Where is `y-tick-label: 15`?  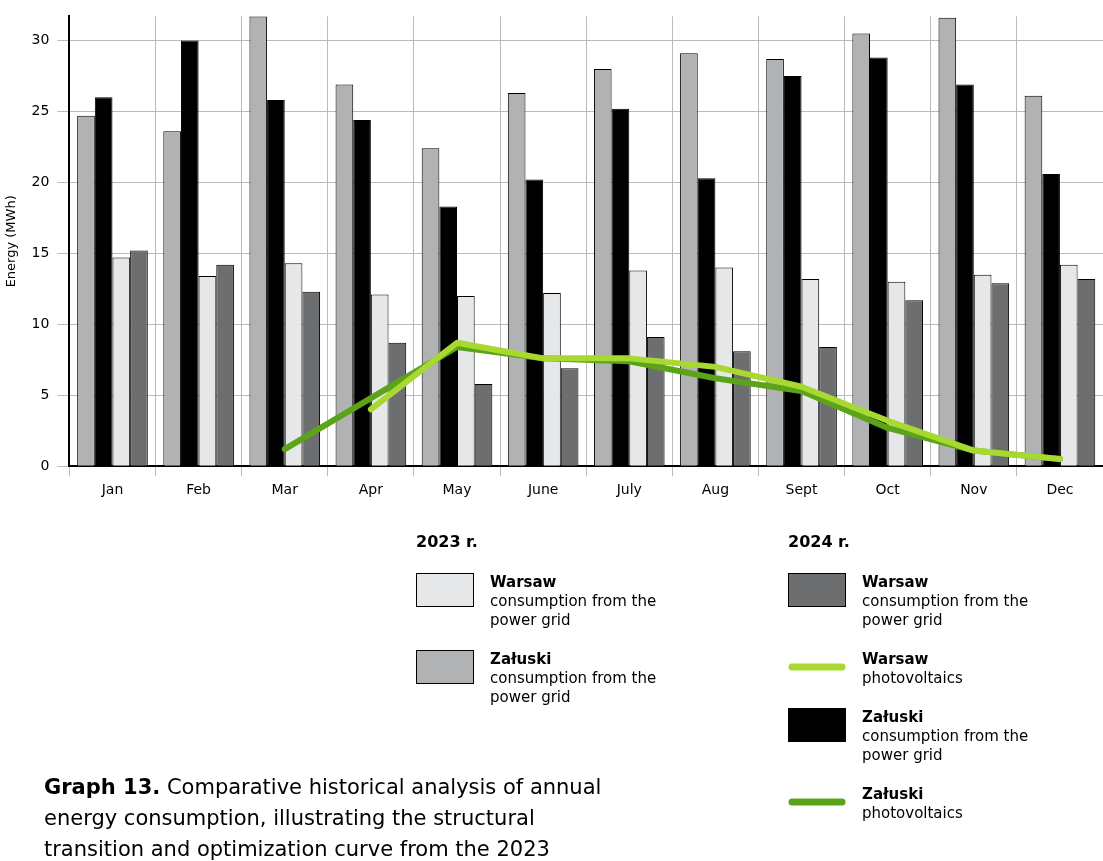
y-tick-label: 15 is located at coordinates (40, 252).